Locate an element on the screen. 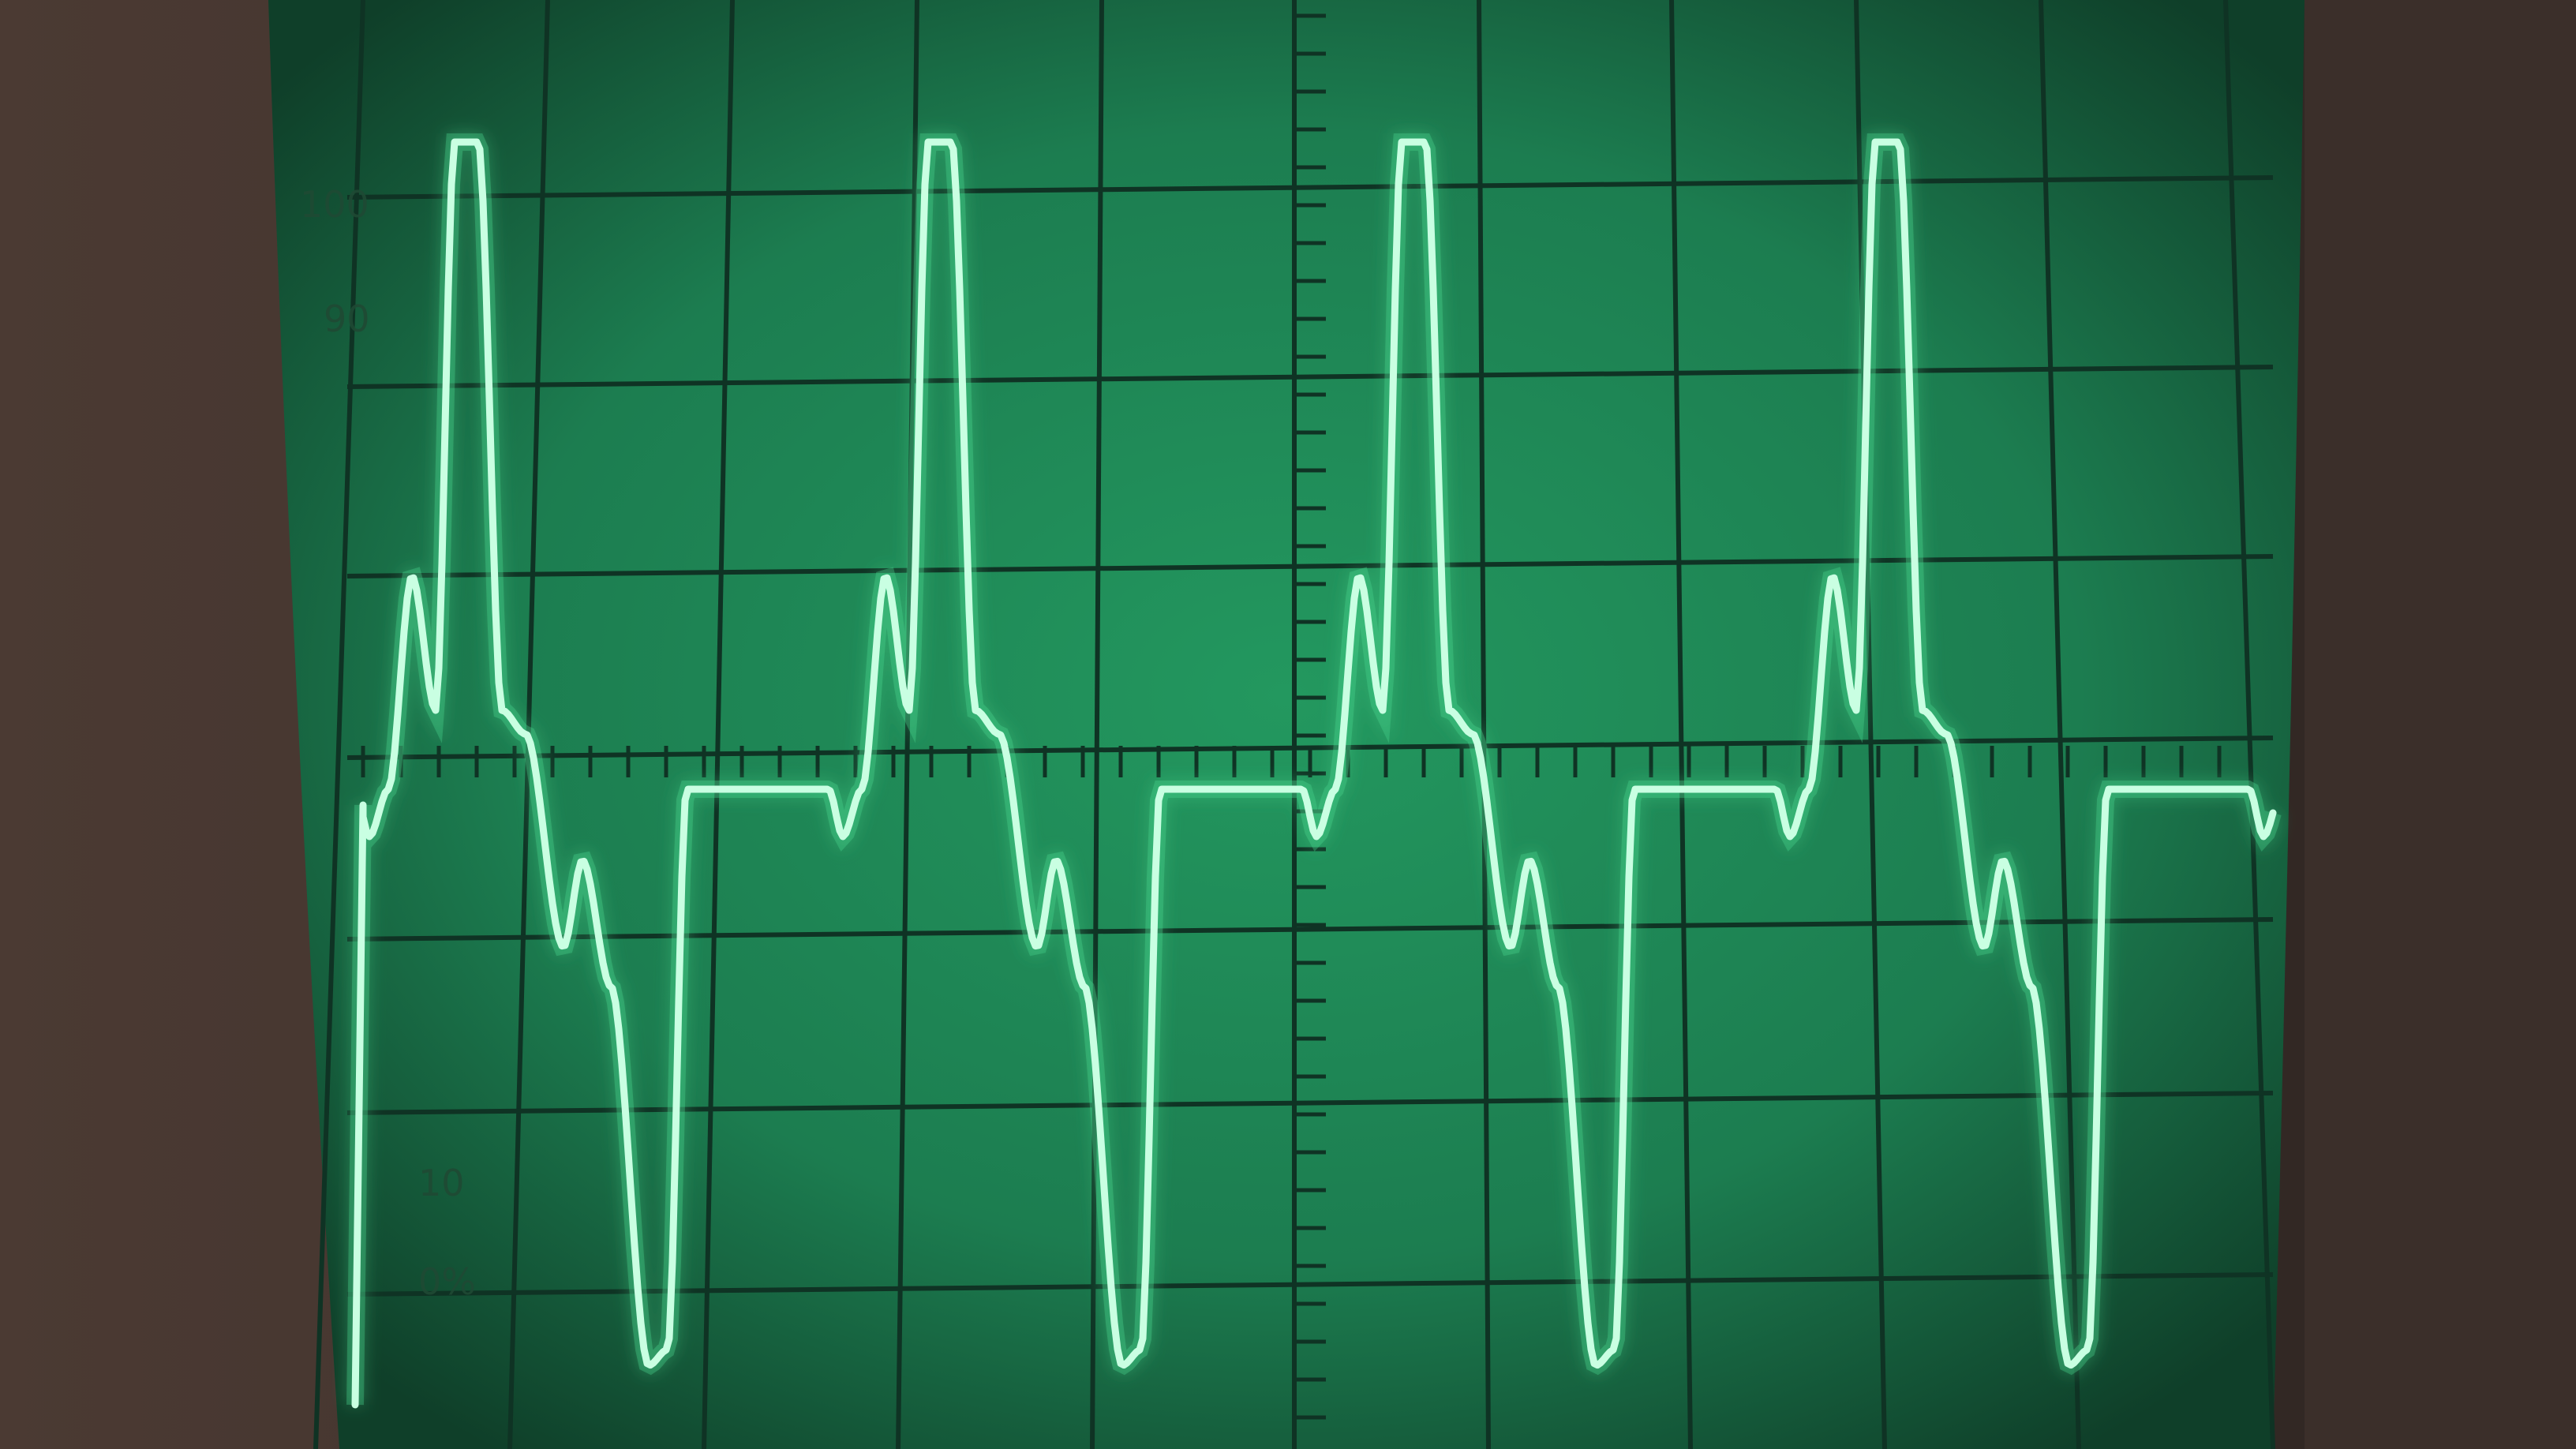 The width and height of the screenshot is (2576, 1449). scale-label-10: 10 is located at coordinates (441, 1183).